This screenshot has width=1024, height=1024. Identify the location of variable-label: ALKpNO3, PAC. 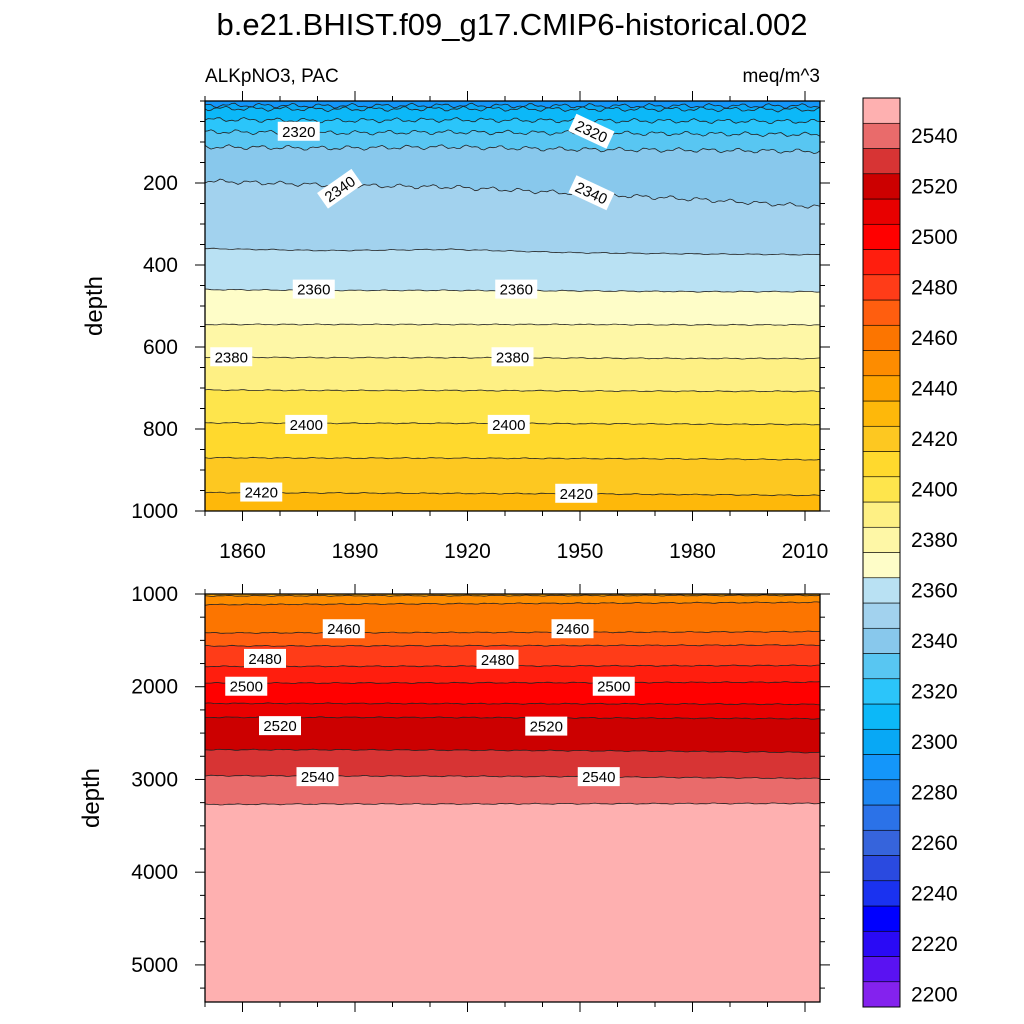
(272, 76).